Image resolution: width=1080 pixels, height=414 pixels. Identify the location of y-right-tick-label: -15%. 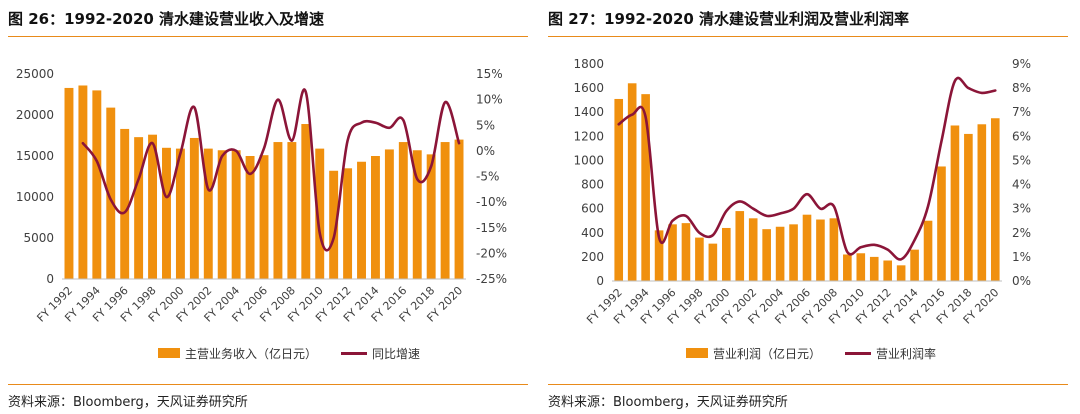
(491, 228).